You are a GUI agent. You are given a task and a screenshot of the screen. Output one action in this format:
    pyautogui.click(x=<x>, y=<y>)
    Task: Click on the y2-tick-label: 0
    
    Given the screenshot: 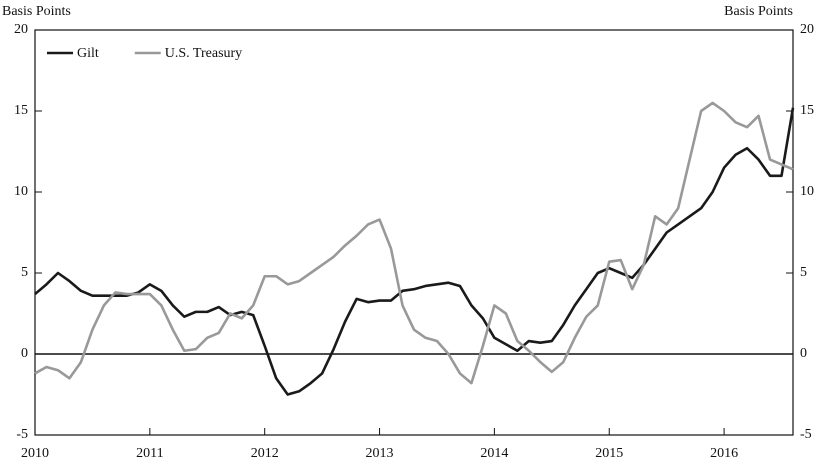 What is the action you would take?
    pyautogui.click(x=803, y=353)
    